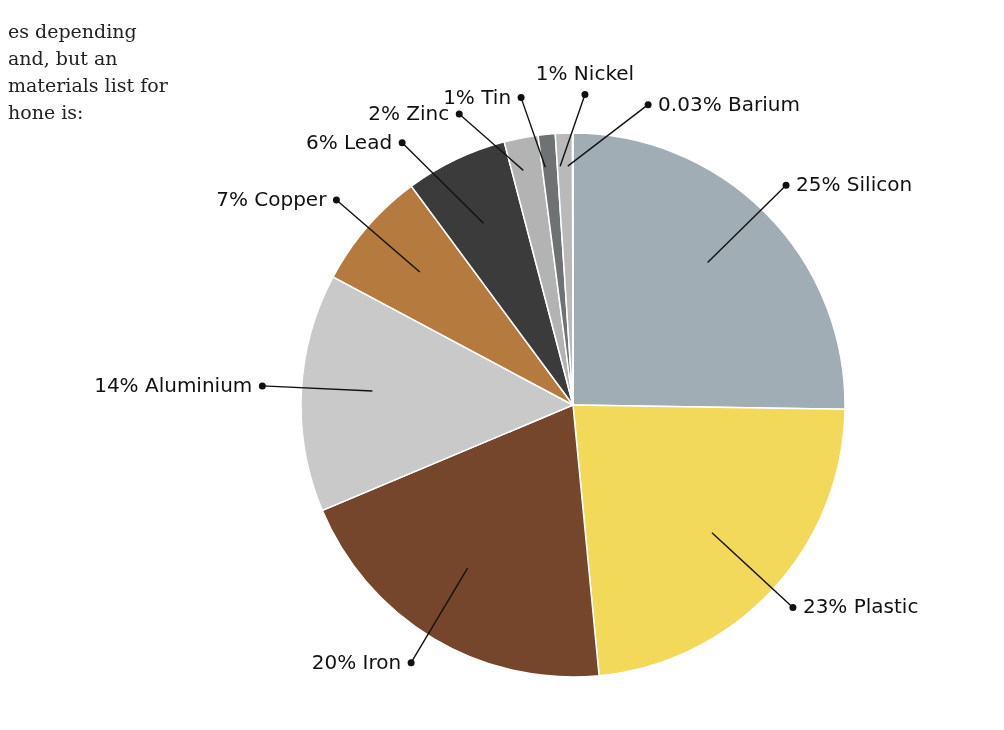  Describe the element at coordinates (272, 198) in the screenshot. I see `slice-label: 7% Copper` at that location.